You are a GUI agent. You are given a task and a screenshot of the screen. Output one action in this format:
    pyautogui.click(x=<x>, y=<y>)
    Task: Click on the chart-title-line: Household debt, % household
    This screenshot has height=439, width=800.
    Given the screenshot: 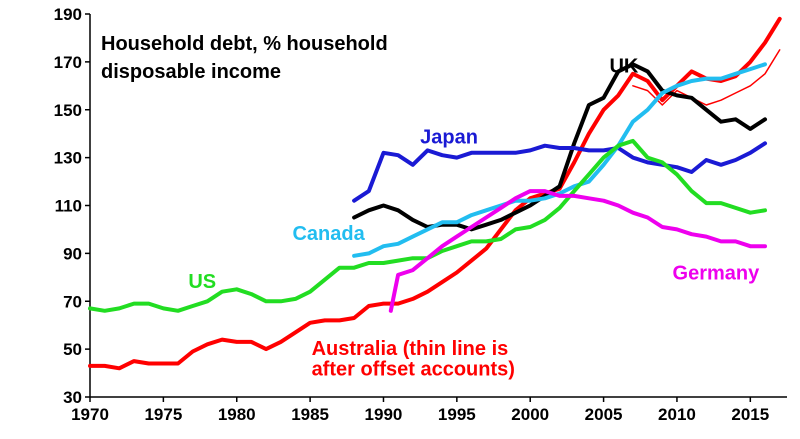 What is the action you would take?
    pyautogui.click(x=244, y=44)
    